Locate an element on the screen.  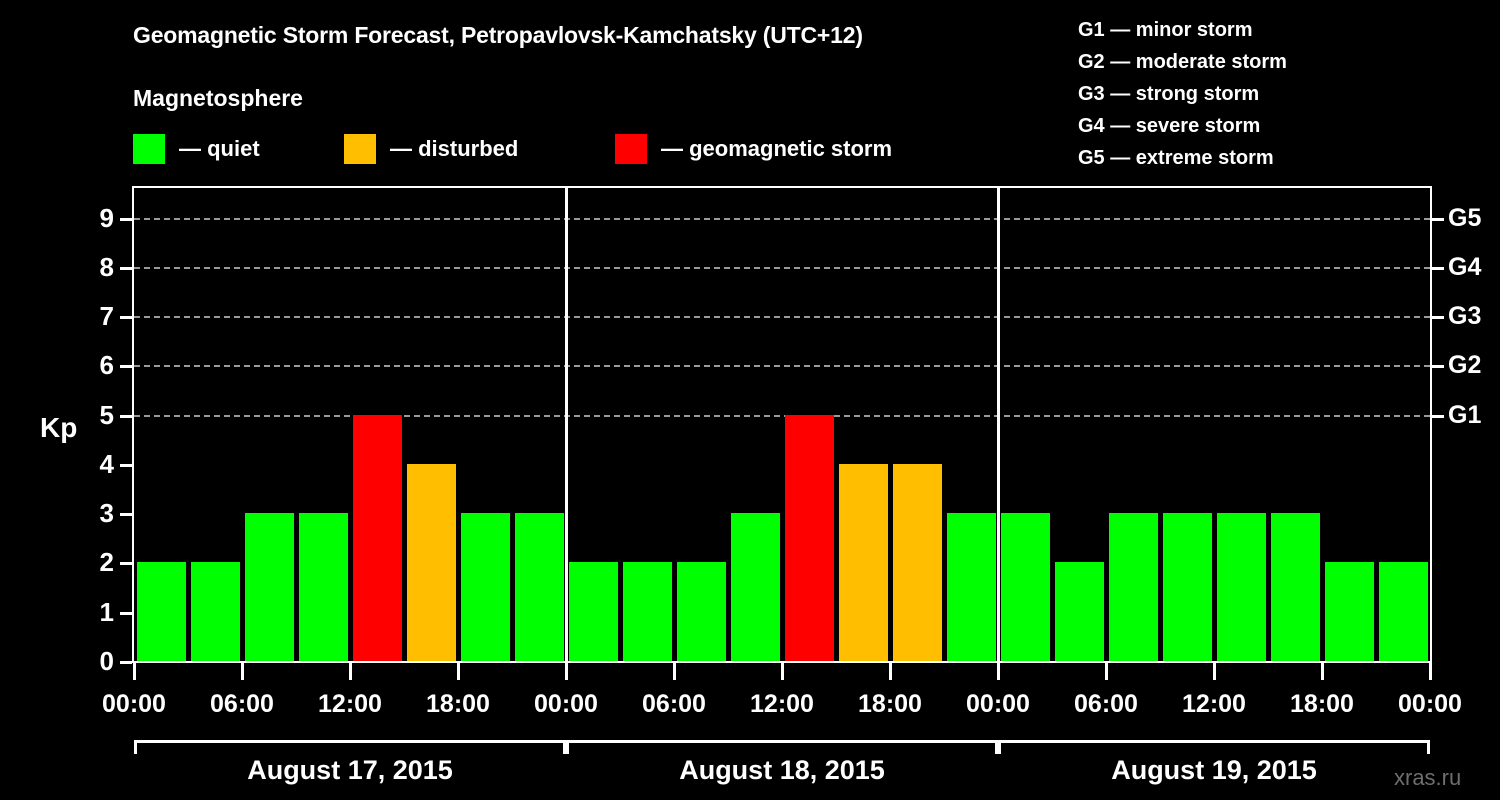
quiet-swatch is located at coordinates (149, 149).